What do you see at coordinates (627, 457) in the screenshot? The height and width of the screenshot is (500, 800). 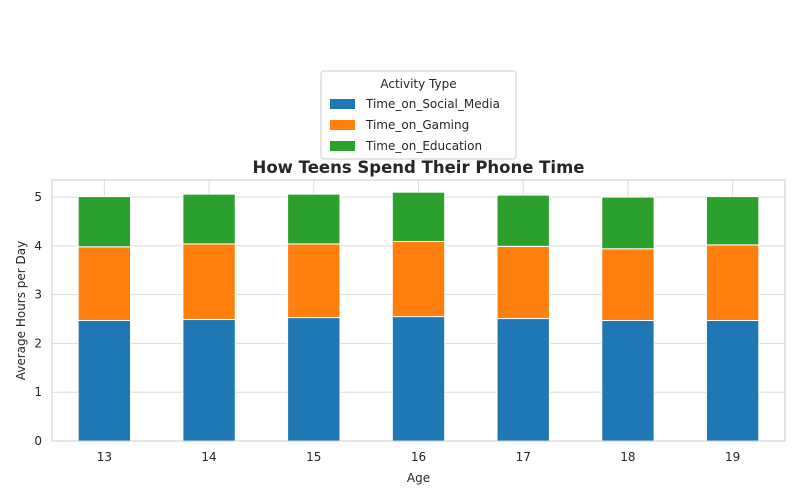 I see `x-tick-label: 18` at bounding box center [627, 457].